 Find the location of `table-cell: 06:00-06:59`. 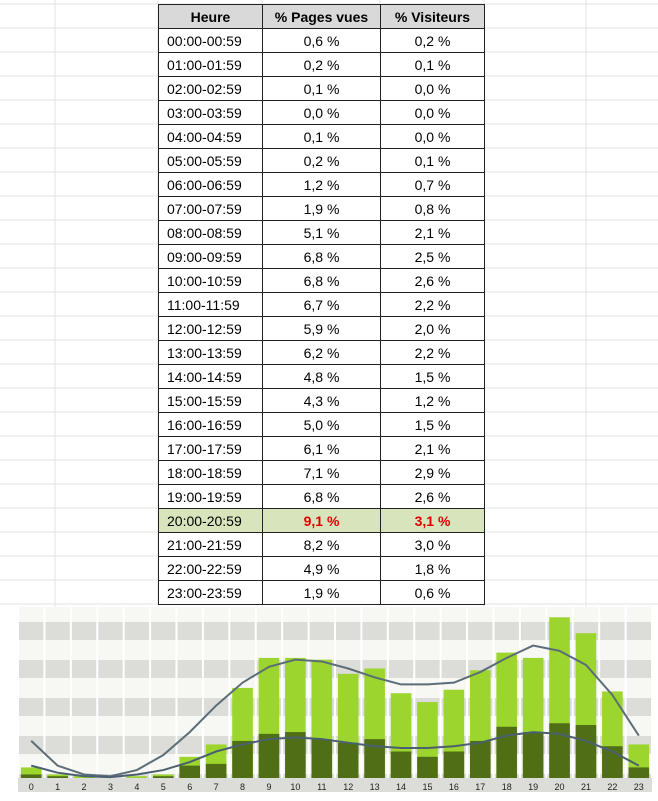

table-cell: 06:00-06:59 is located at coordinates (210, 184).